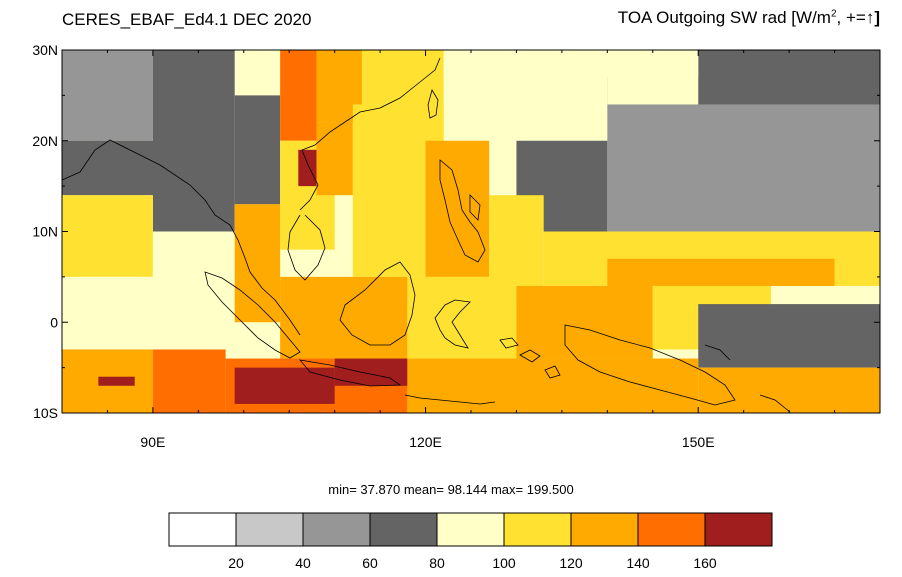 Image resolution: width=902 pixels, height=577 pixels. What do you see at coordinates (550, 489) in the screenshot?
I see `stat-max-value: 199.500` at bounding box center [550, 489].